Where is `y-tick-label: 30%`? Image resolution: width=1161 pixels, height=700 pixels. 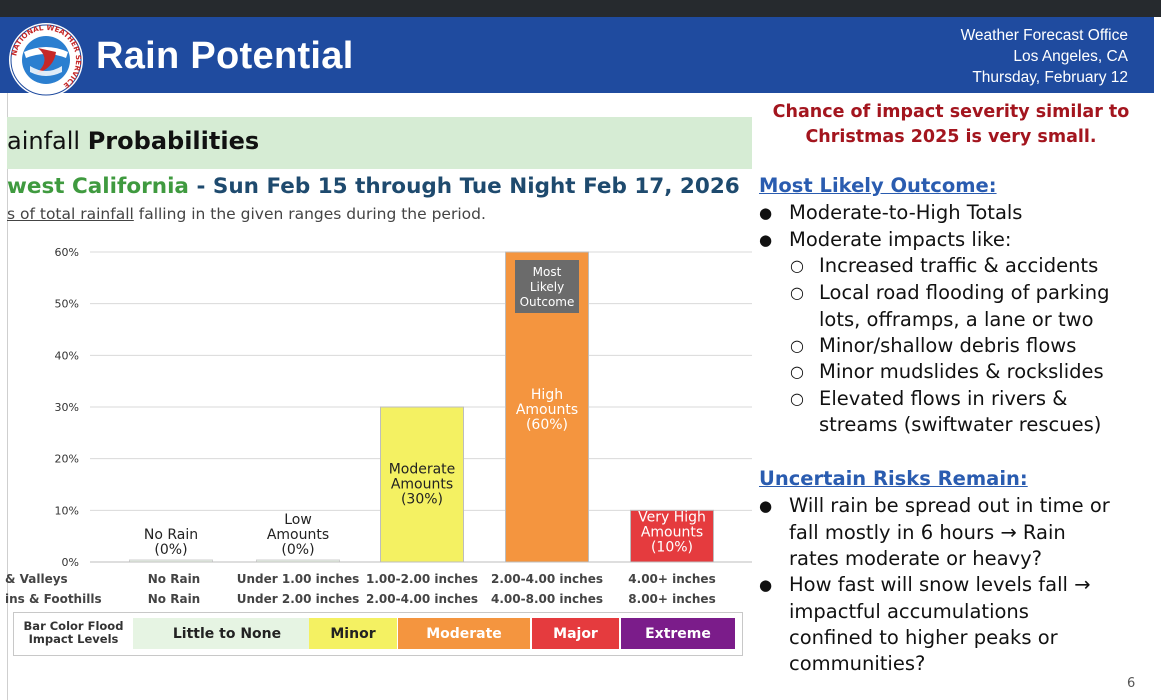 y-tick-label: 30% is located at coordinates (67, 407).